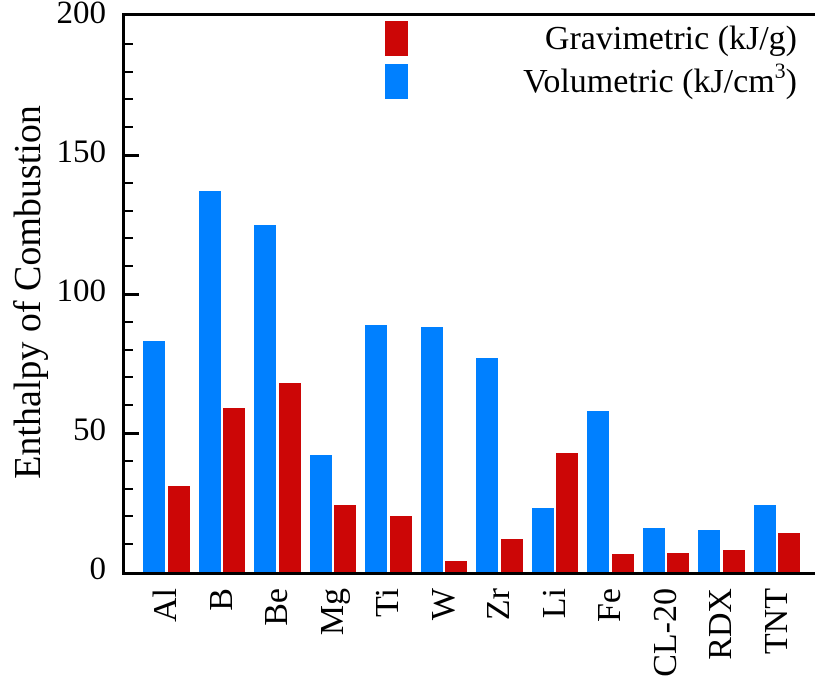  What do you see at coordinates (567, 512) in the screenshot?
I see `bar-gravimetric-li` at bounding box center [567, 512].